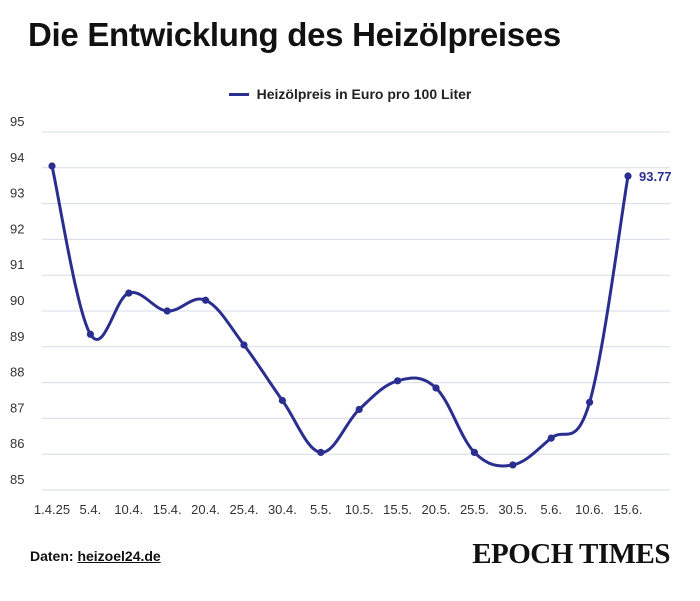  I want to click on chart-title: Die Entwicklung des Heizölpreises, so click(294, 34).